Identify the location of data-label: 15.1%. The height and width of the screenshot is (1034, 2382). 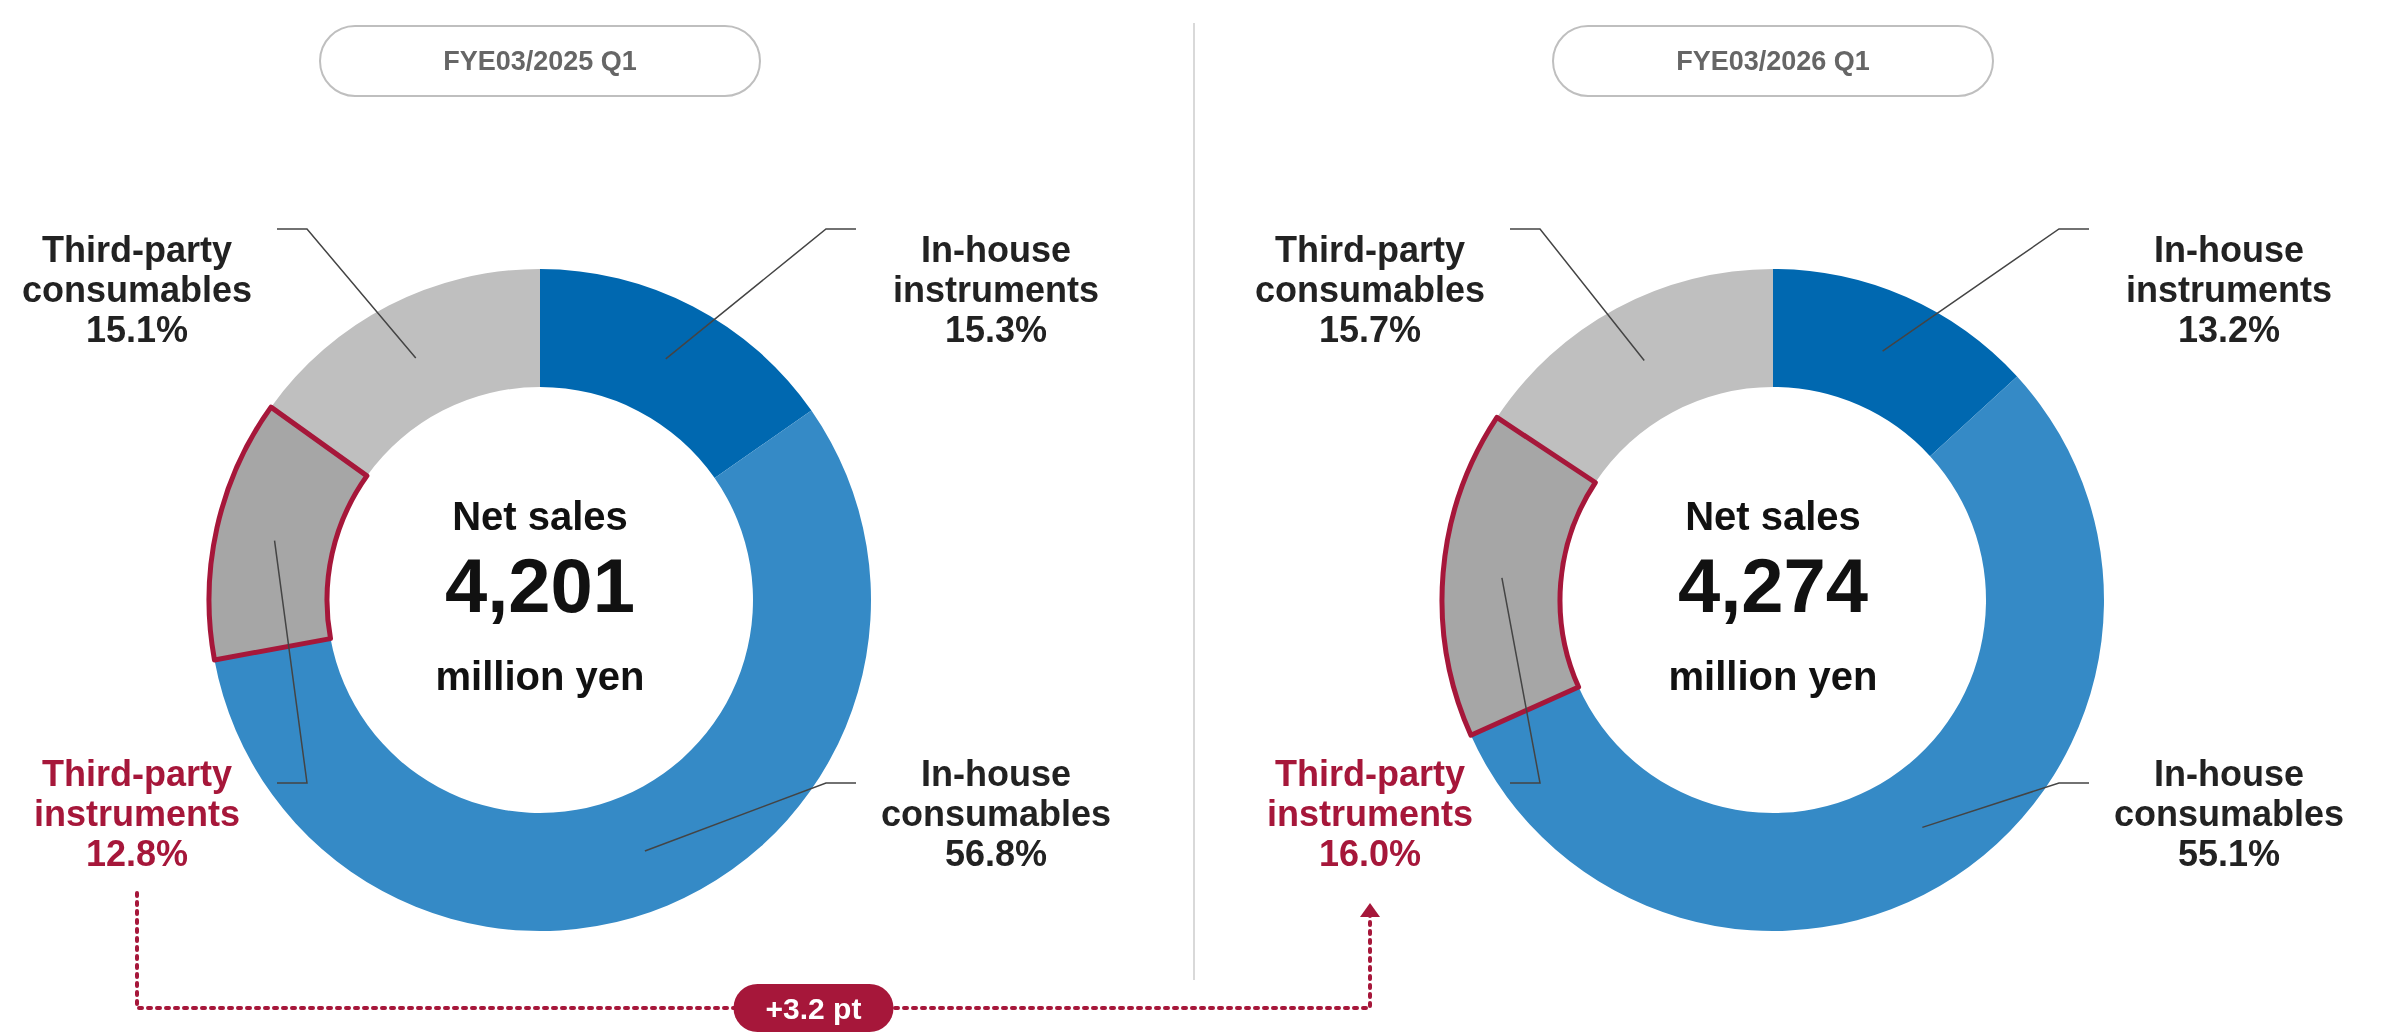
(137, 329).